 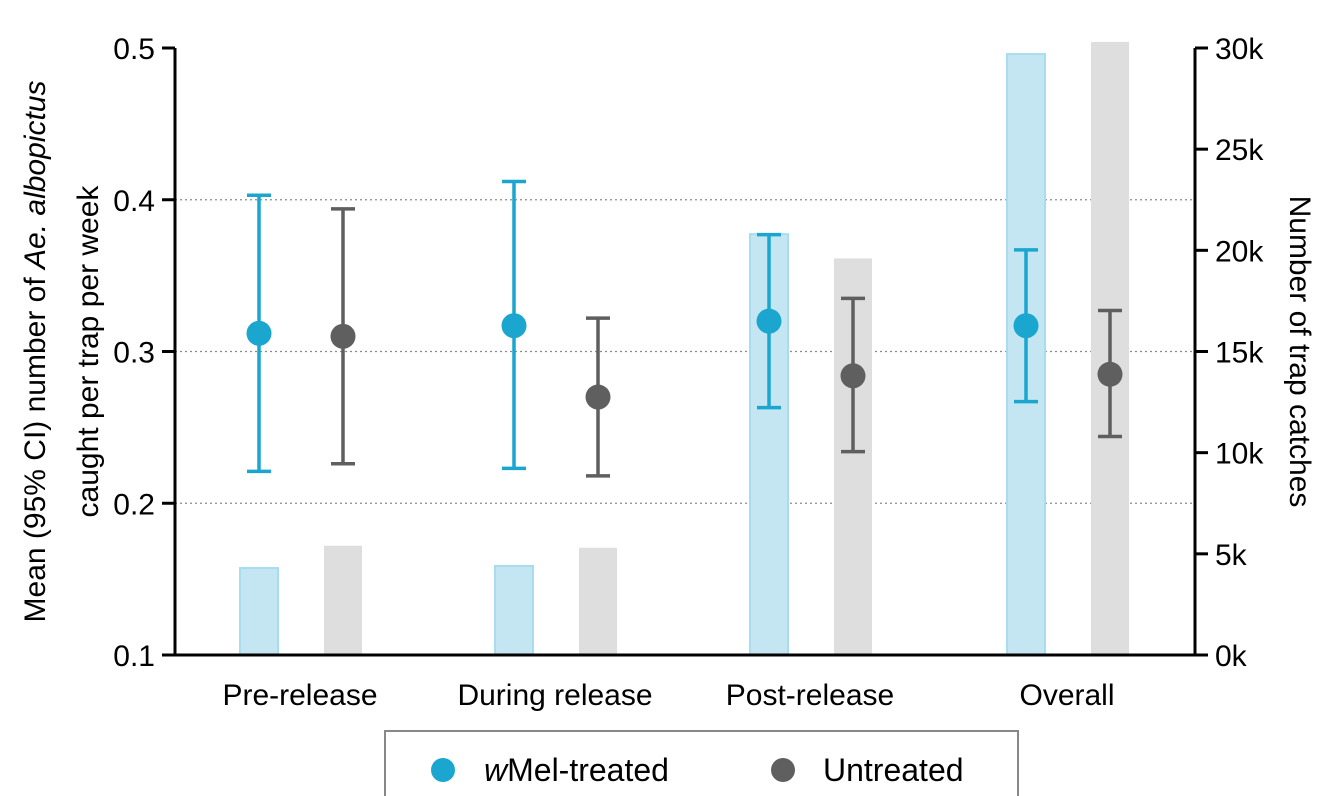 I want to click on right-axis-title: Number of trap catches, so click(x=1299, y=352).